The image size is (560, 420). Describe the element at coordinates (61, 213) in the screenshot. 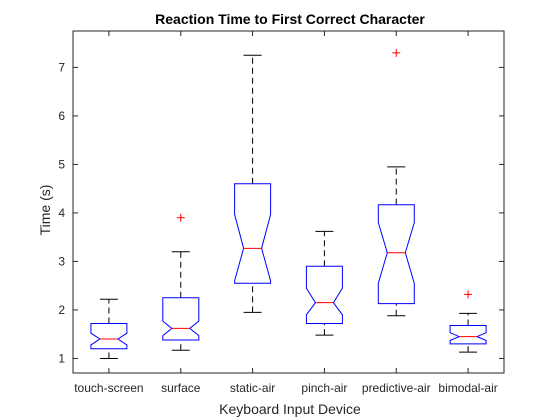

I see `y-tick-label: 4` at that location.